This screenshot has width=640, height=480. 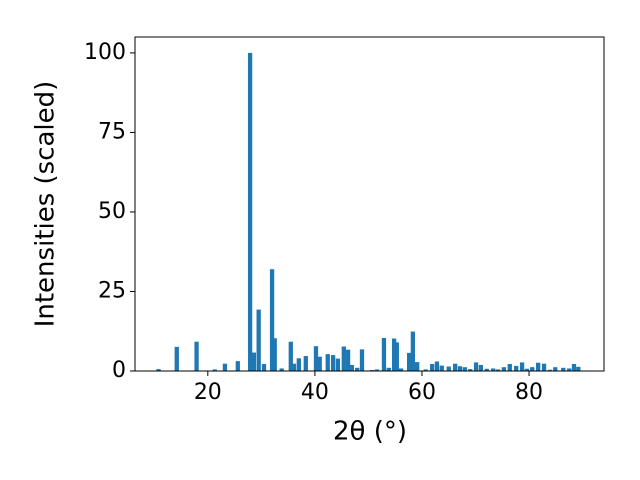 I want to click on x-tick-label: 60, so click(x=422, y=392).